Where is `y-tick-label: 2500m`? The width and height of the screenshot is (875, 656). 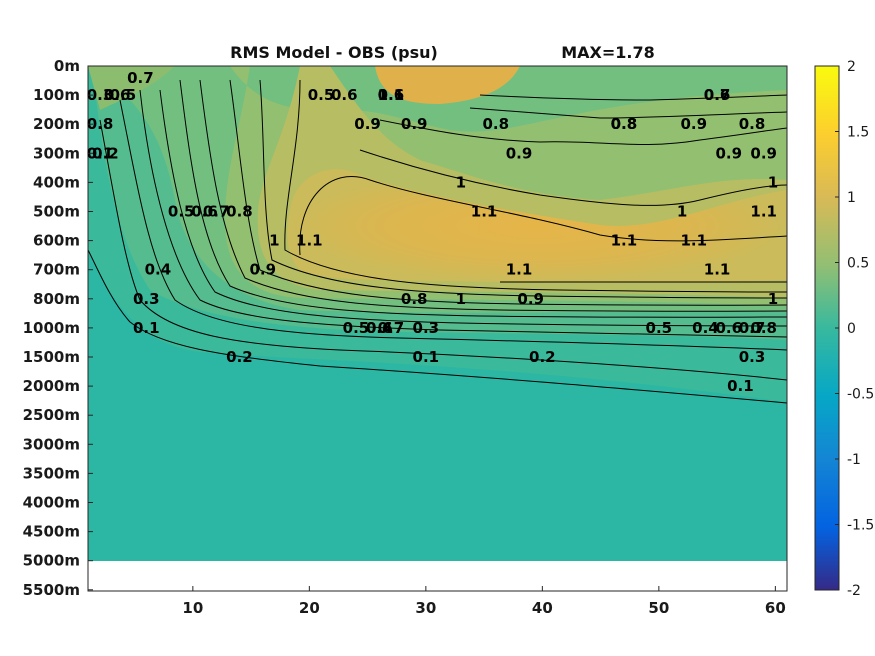 y-tick-label: 2500m is located at coordinates (51, 415).